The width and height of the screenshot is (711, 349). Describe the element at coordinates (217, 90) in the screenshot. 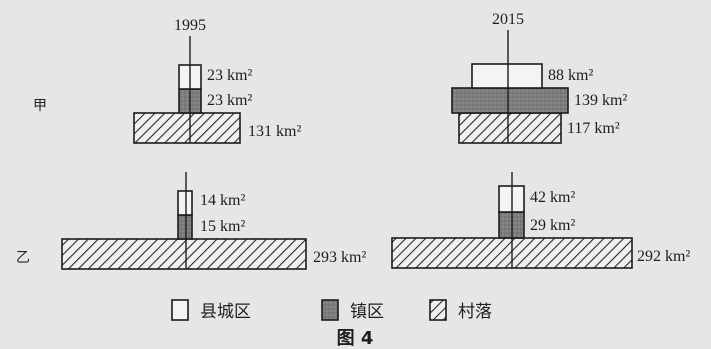

I see `jia-1995-group: 23 km² 23 km² 131 km²` at that location.